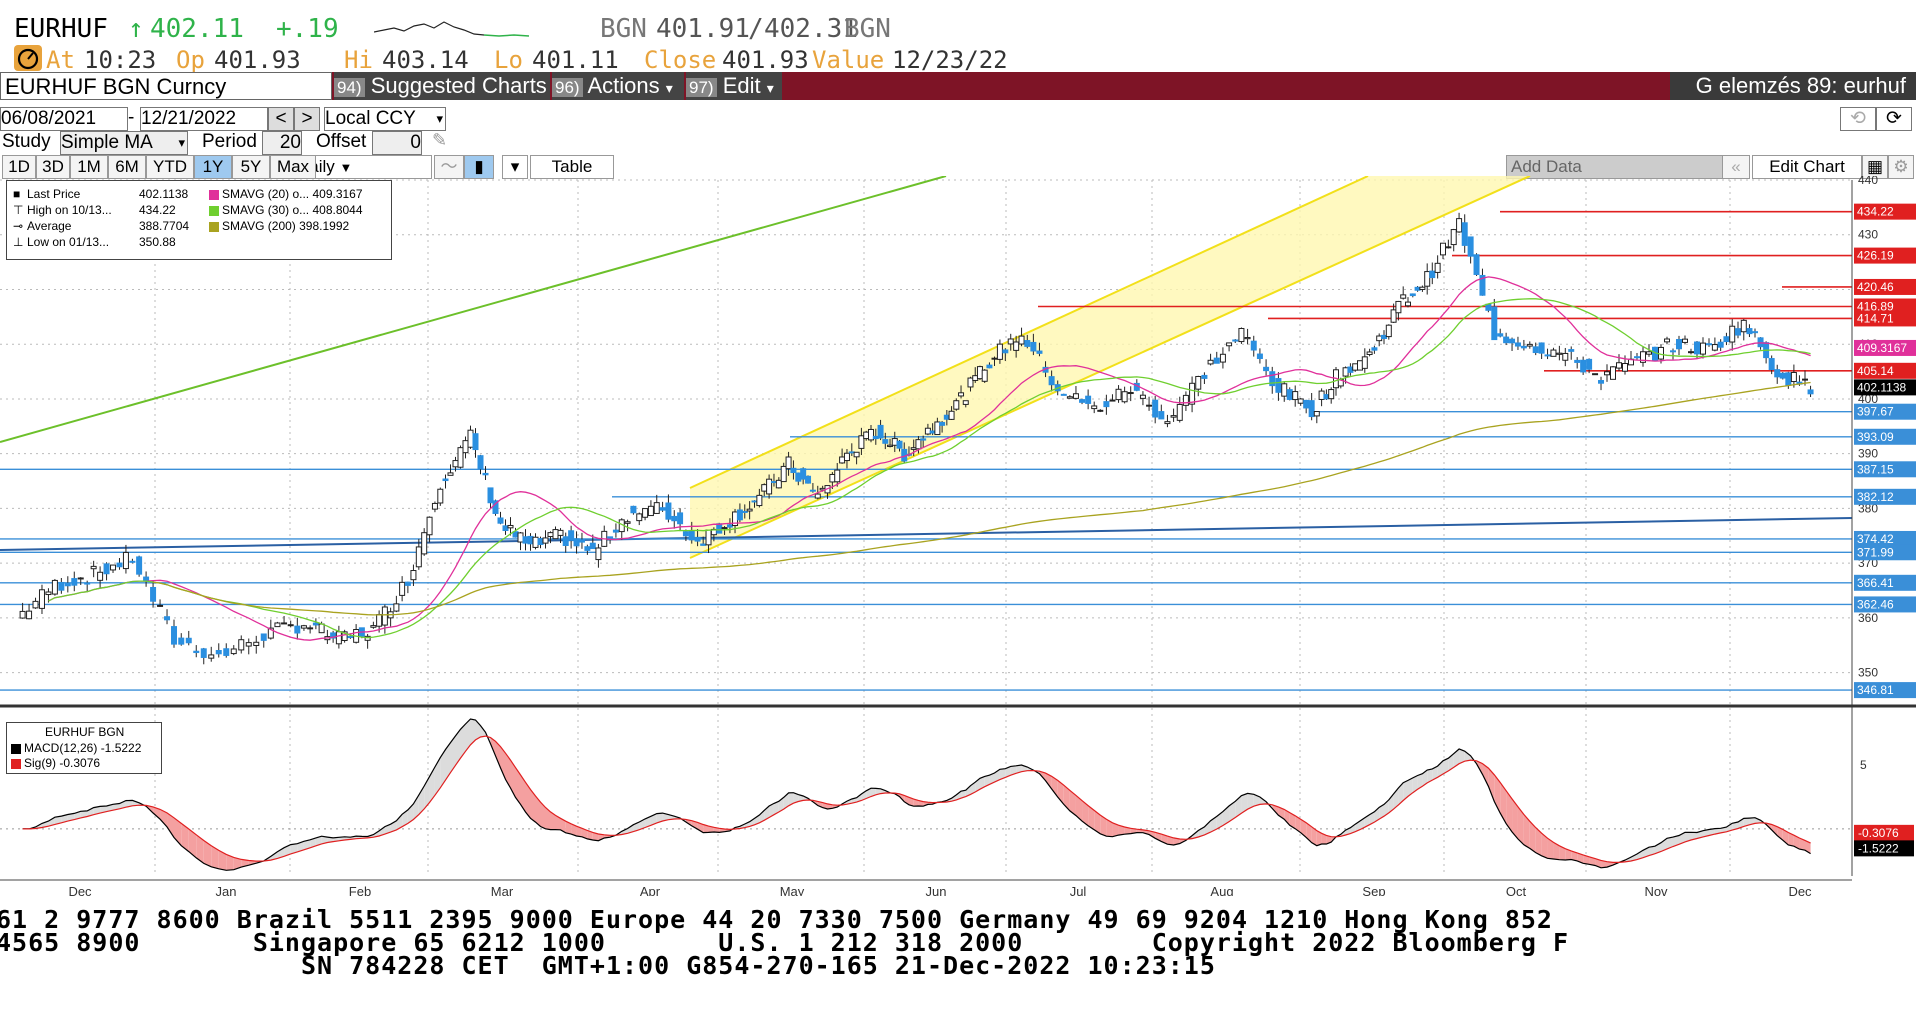  Describe the element at coordinates (1894, 119) in the screenshot. I see `redo-icon: ⟳` at that location.